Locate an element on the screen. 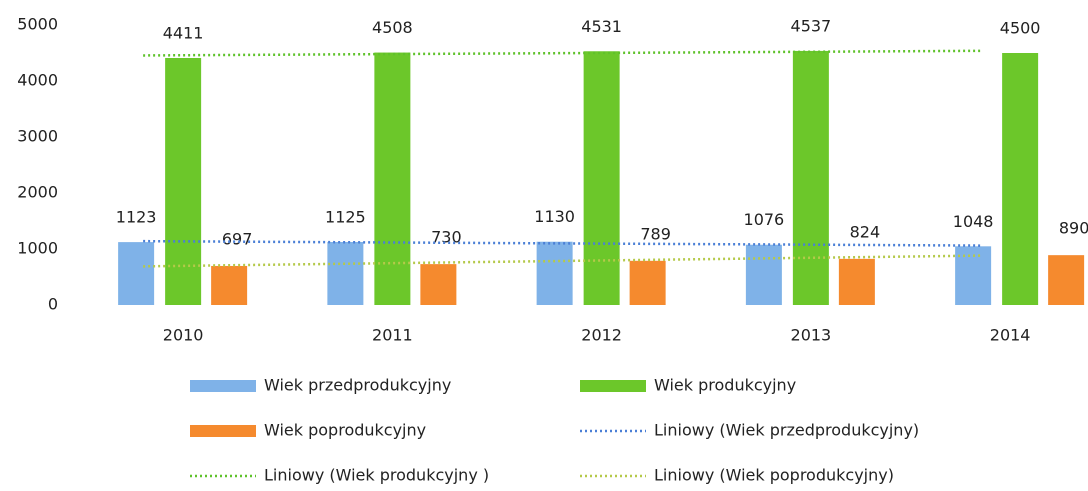  legend-label: Liniowy (Wiek przedprodukcyjny) is located at coordinates (786, 430).